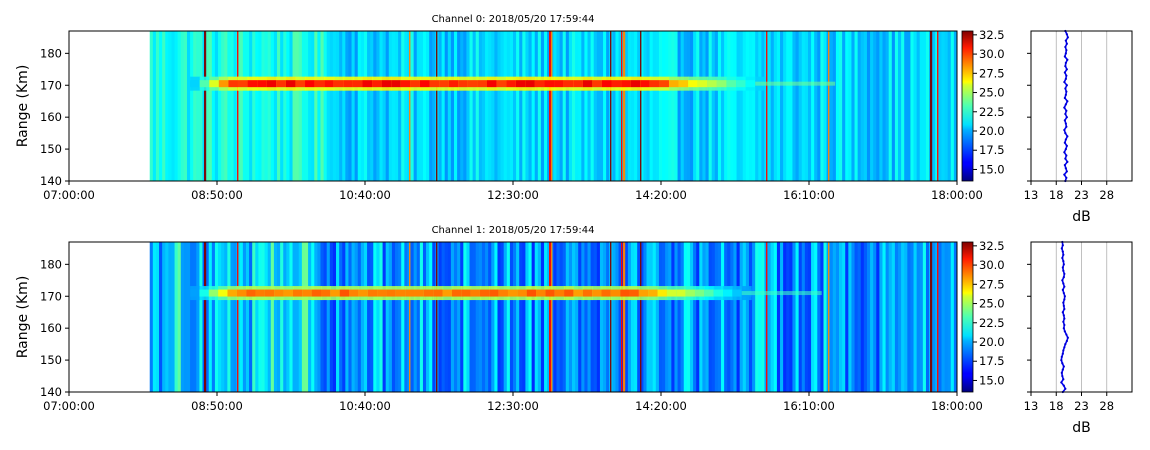 The width and height of the screenshot is (1150, 450). What do you see at coordinates (992, 131) in the screenshot?
I see `colorbar-tick-label: 20.0` at bounding box center [992, 131].